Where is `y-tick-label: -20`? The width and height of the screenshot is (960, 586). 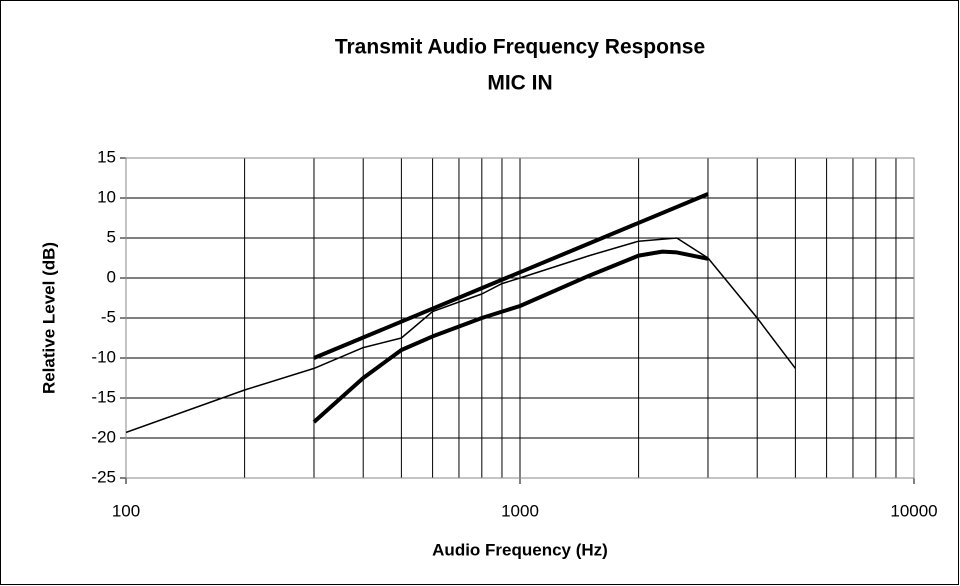 y-tick-label: -20 is located at coordinates (103, 436).